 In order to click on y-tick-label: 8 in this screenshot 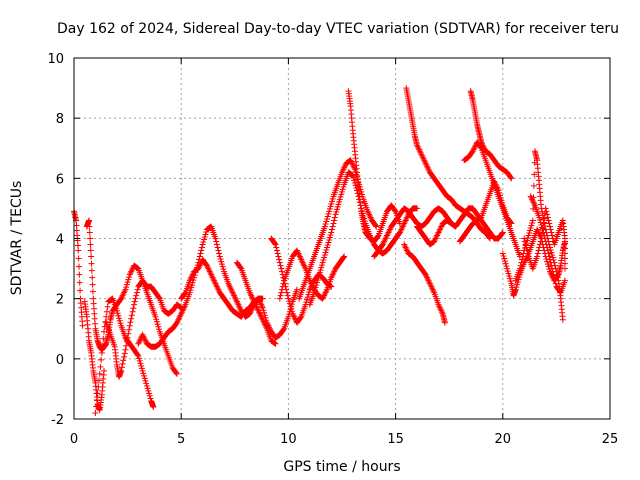, I will do `click(60, 119)`.